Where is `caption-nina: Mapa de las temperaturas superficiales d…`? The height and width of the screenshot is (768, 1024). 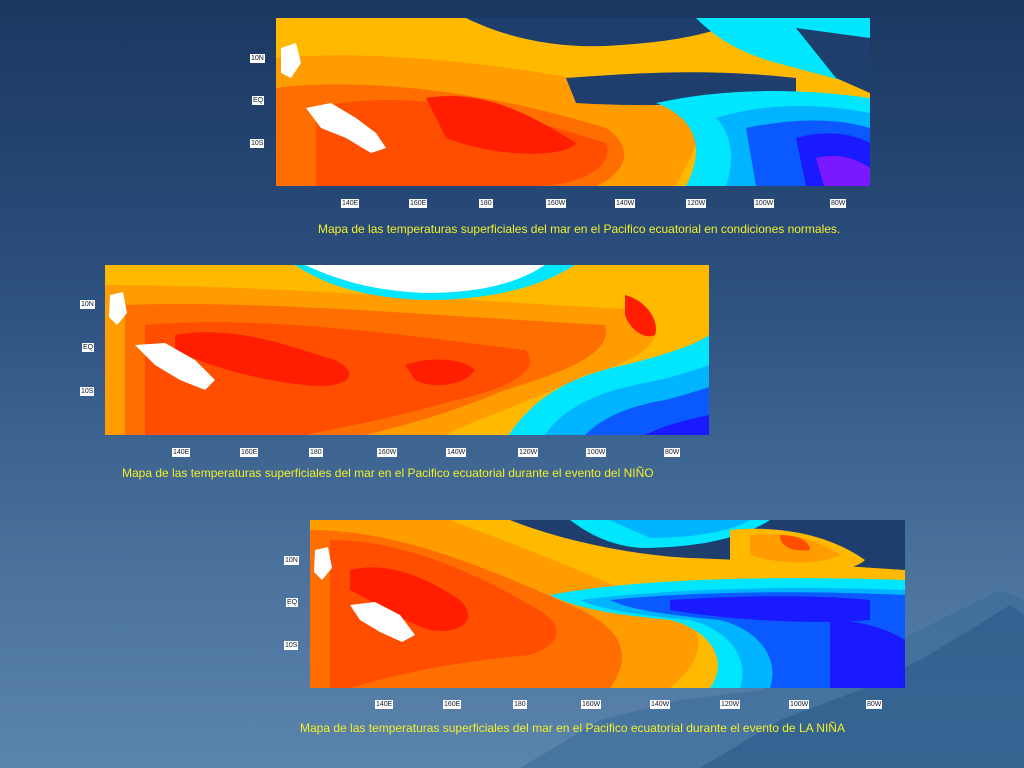 caption-nina: Mapa de las temperaturas superficiales d… is located at coordinates (572, 728).